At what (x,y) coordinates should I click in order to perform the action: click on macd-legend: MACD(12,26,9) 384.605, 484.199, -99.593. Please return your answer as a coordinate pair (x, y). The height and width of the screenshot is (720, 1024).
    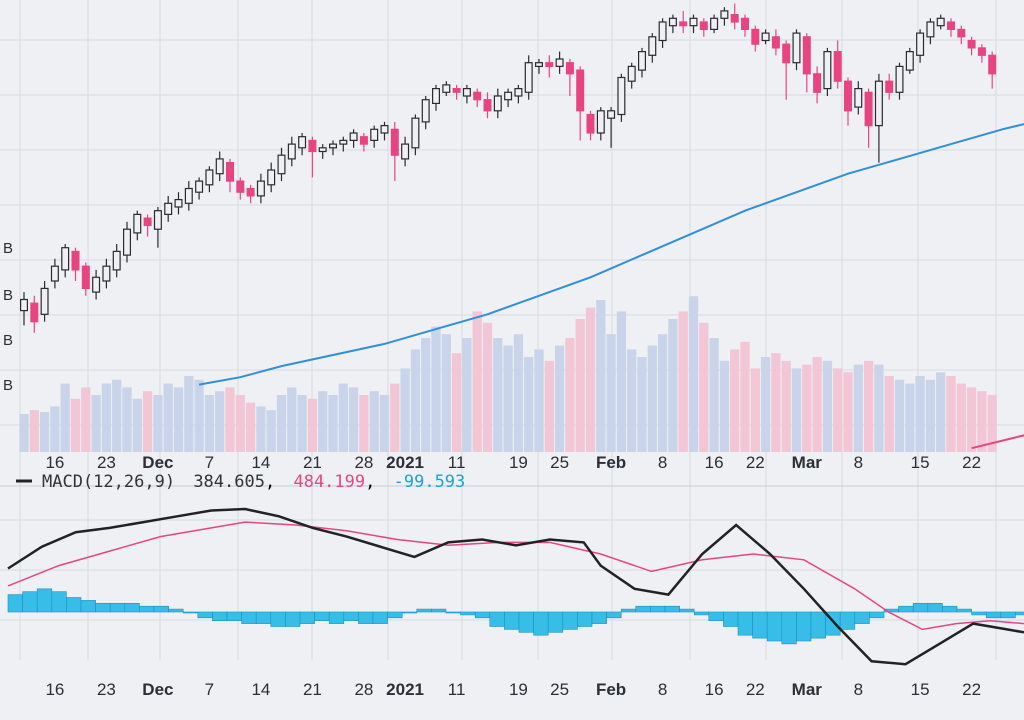
    Looking at the image, I should click on (240, 482).